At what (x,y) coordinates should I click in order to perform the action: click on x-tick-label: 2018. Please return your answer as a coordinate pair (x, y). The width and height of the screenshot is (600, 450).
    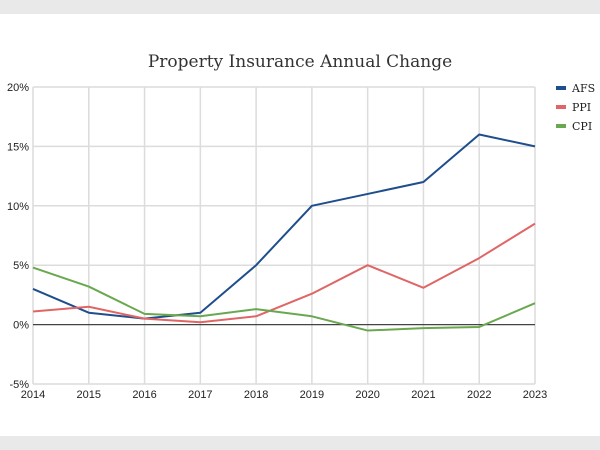
    Looking at the image, I should click on (256, 395).